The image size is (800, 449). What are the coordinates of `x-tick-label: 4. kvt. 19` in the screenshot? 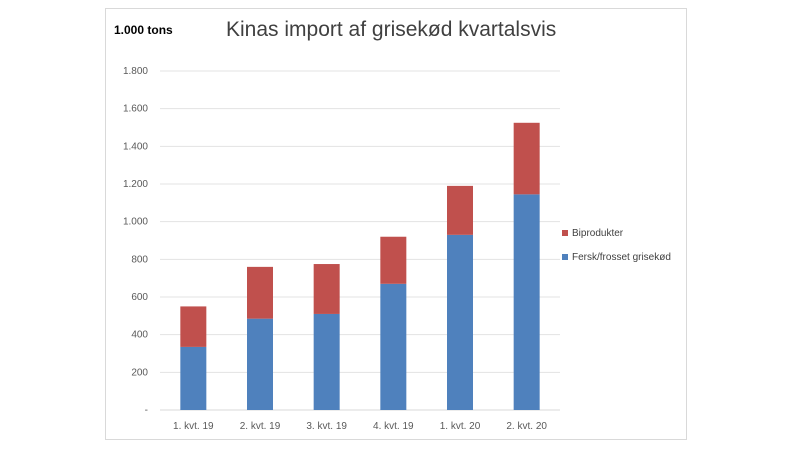 It's located at (393, 426).